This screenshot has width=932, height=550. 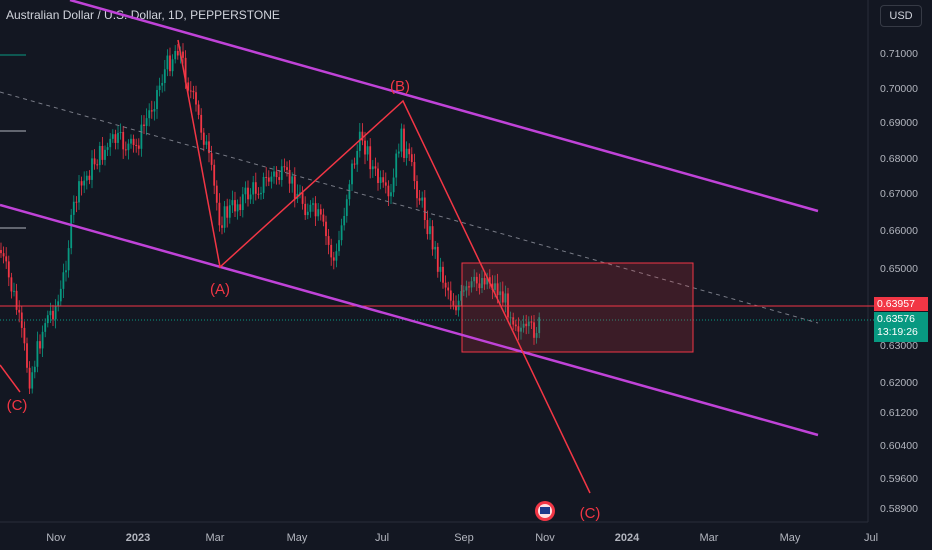 What do you see at coordinates (901, 16) in the screenshot?
I see `currency-button: USD` at bounding box center [901, 16].